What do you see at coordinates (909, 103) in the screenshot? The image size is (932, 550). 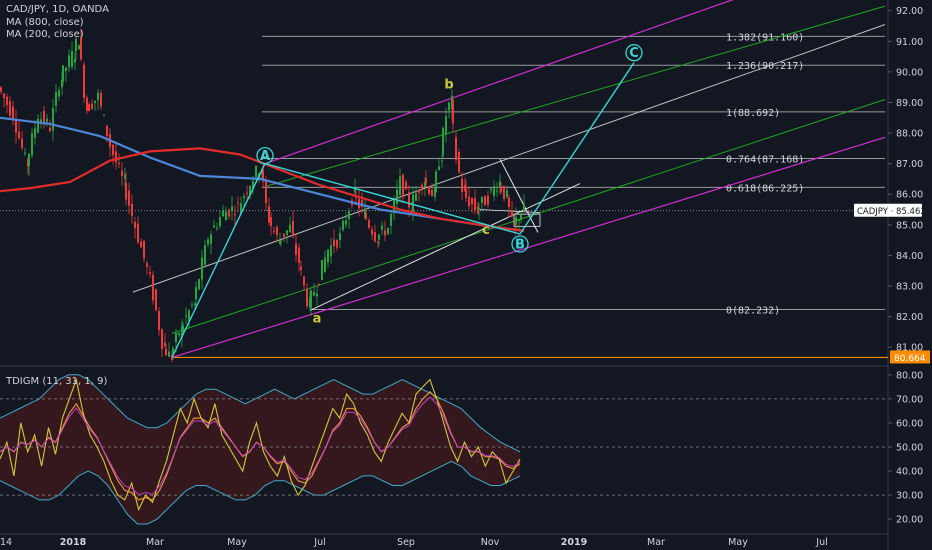 I see `price-axis-label: 89.00` at bounding box center [909, 103].